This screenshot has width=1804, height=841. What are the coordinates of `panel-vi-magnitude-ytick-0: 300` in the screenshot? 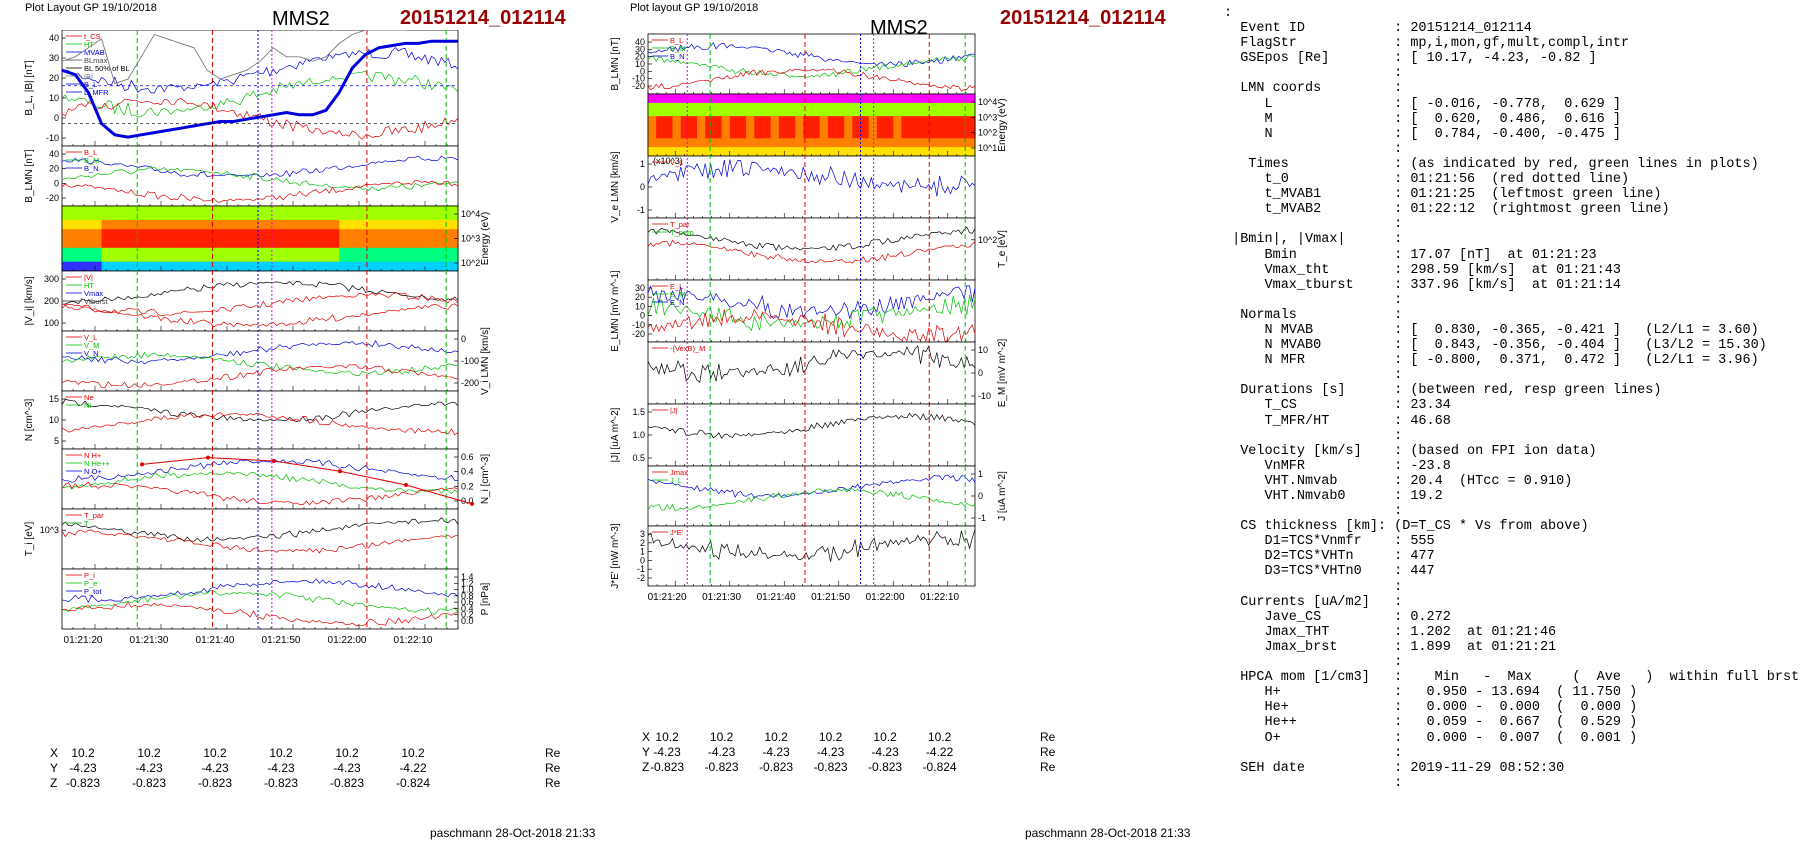 It's located at (51, 279).